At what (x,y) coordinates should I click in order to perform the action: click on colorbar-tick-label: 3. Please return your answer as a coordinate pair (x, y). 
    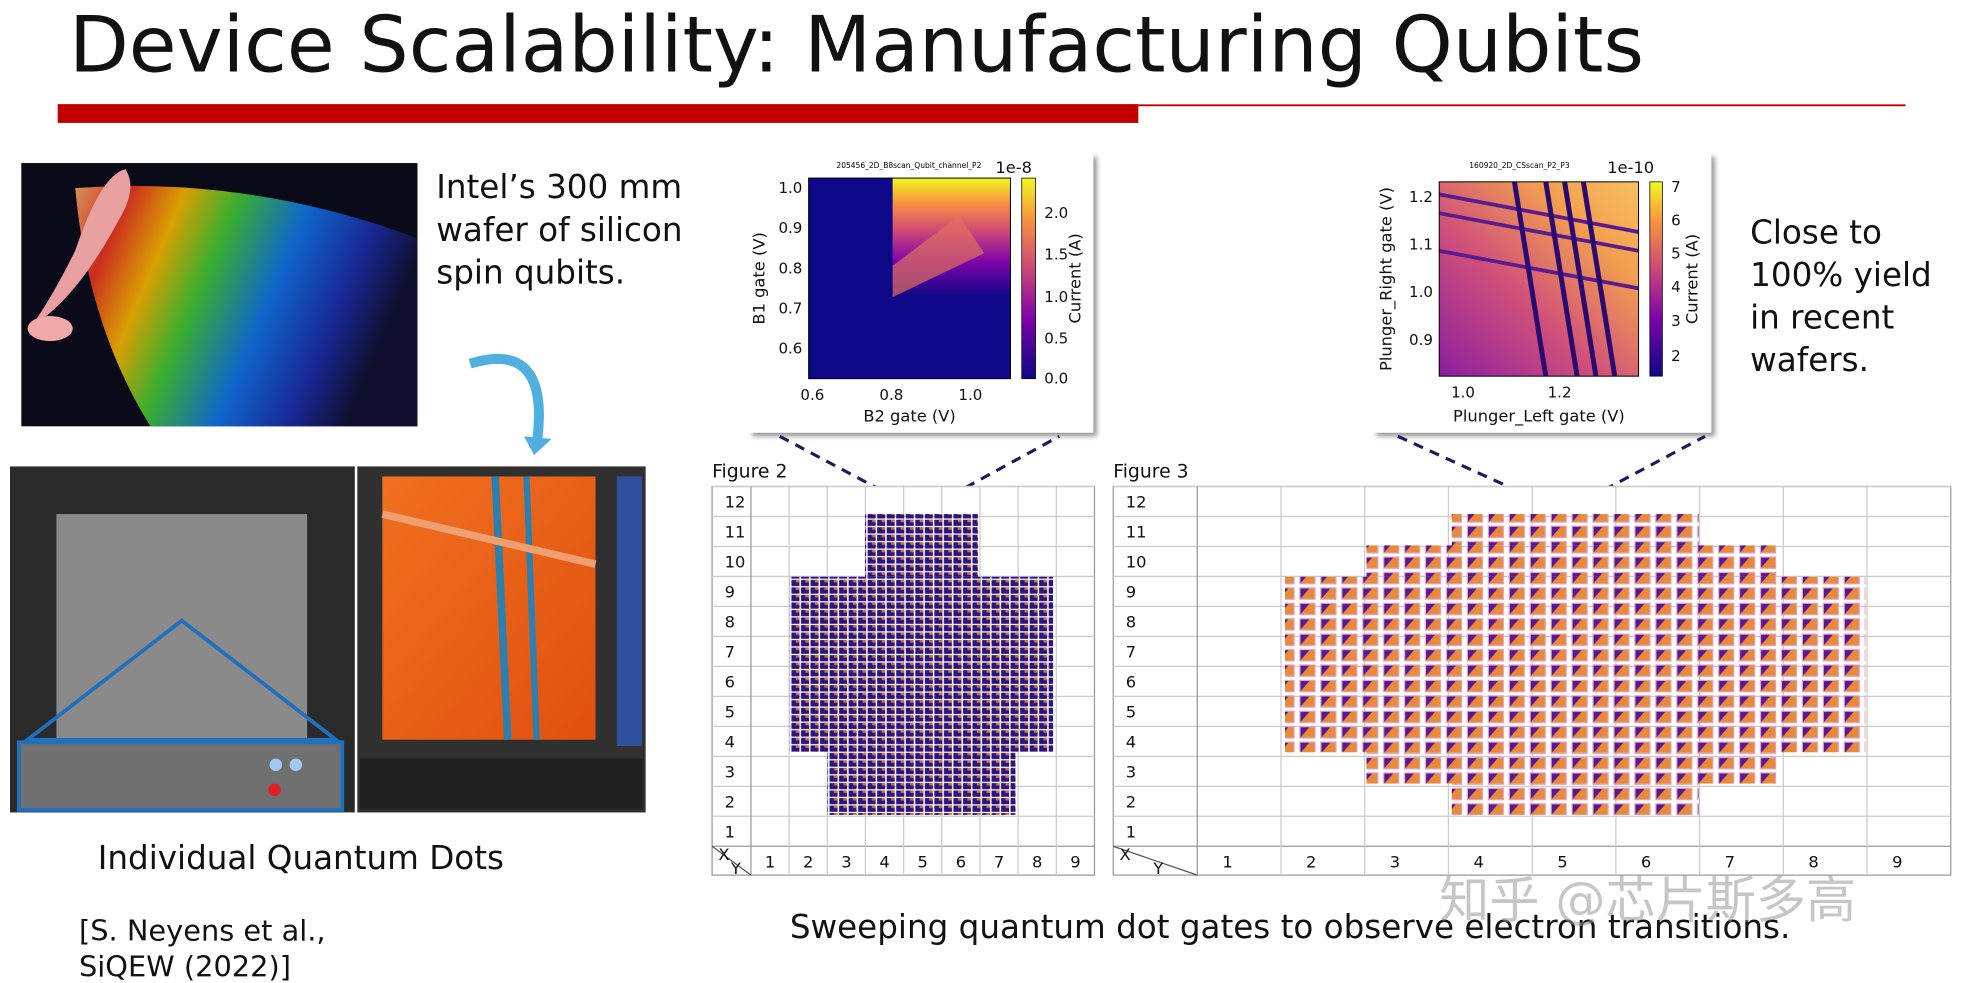
    Looking at the image, I should click on (1676, 321).